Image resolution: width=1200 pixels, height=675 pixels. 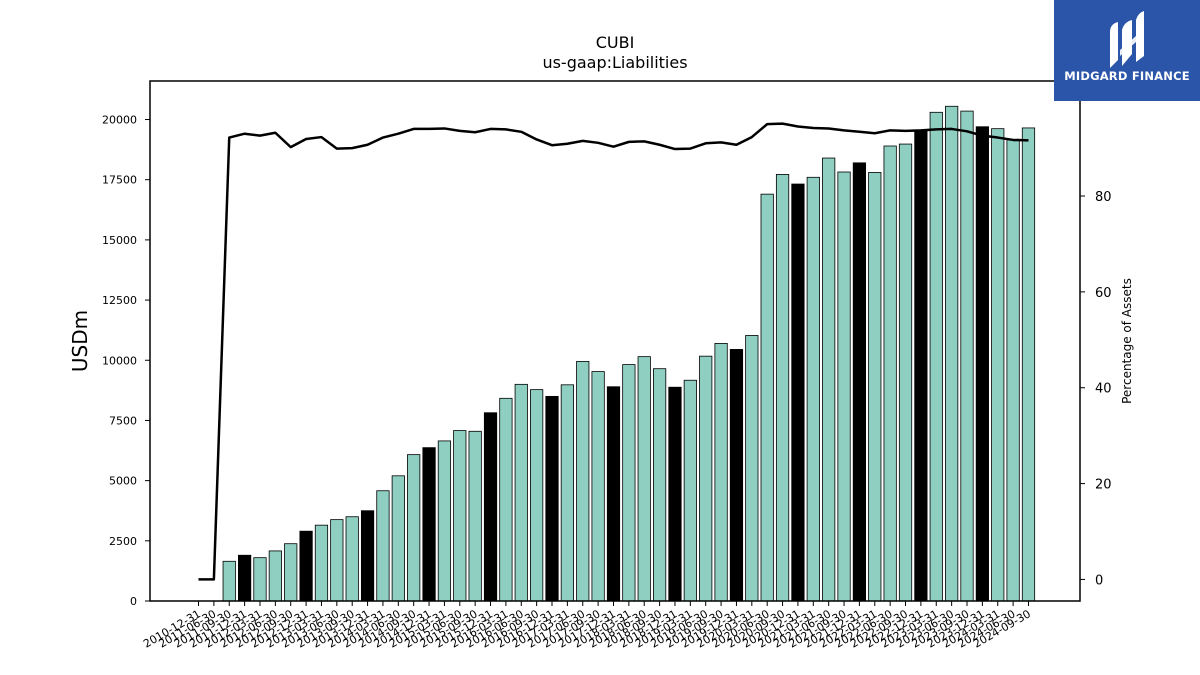 I want to click on brand-name: MIDGARD FINANCE, so click(x=1127, y=76).